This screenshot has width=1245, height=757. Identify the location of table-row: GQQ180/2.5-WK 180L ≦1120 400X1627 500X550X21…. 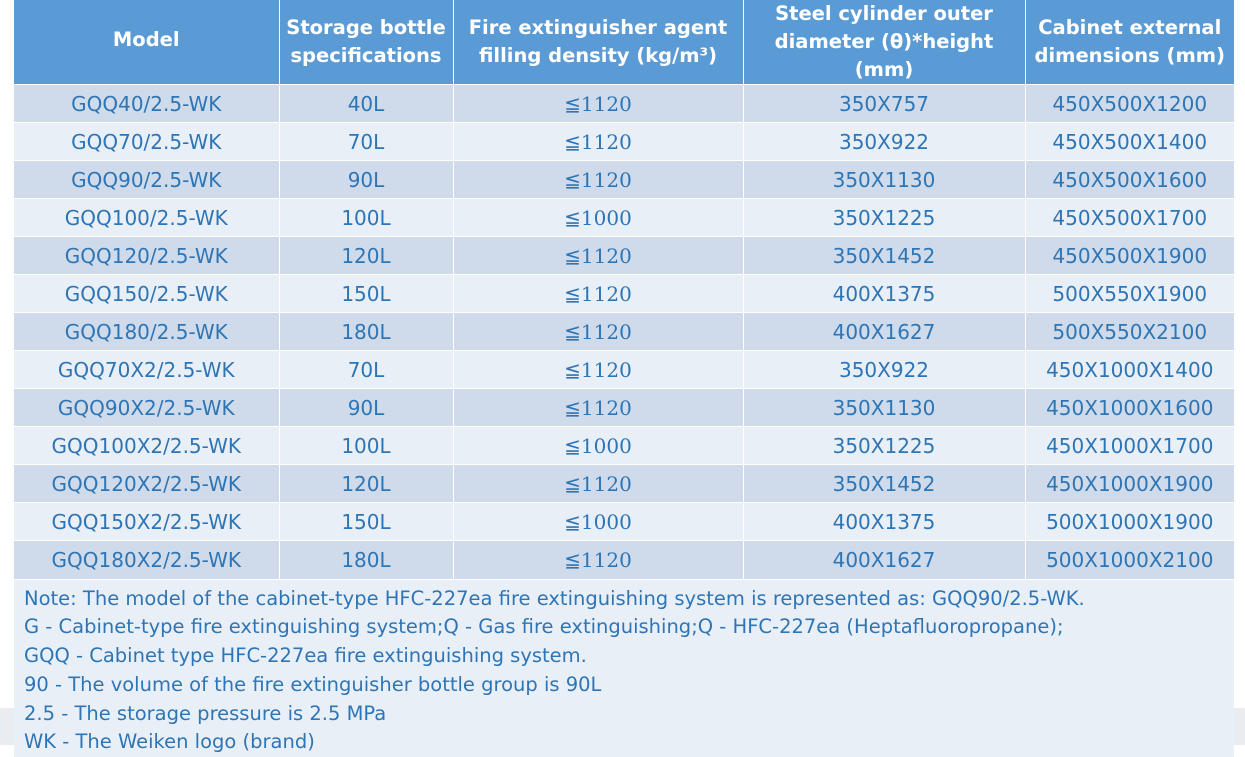
(624, 331).